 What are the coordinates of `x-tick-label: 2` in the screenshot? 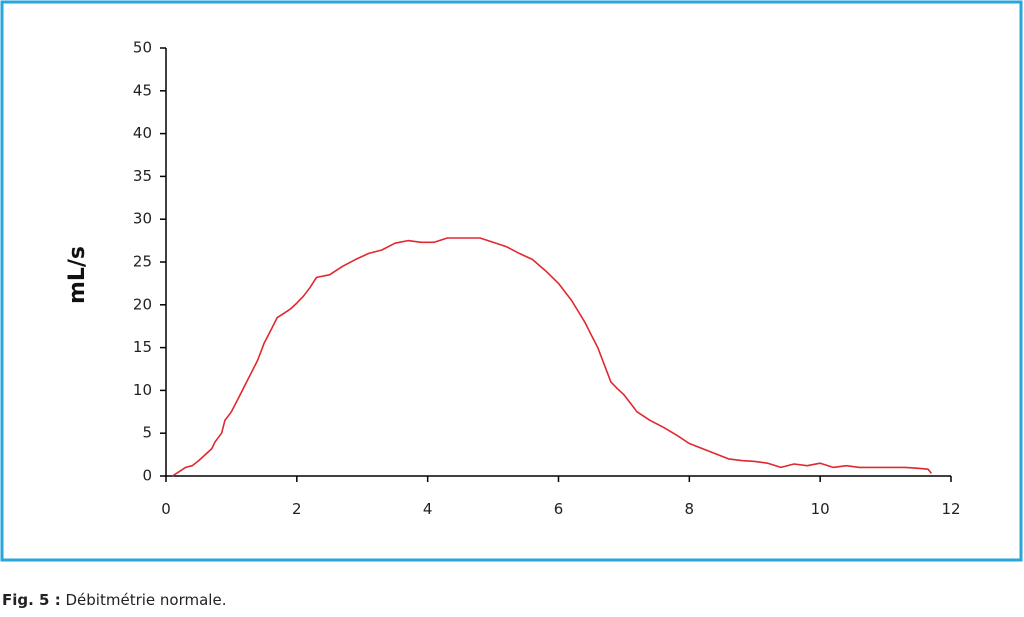 It's located at (297, 509).